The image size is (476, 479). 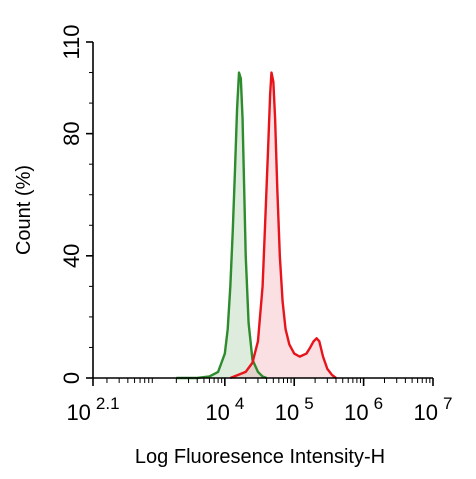 What do you see at coordinates (71, 256) in the screenshot?
I see `y-tick-label-40: 40` at bounding box center [71, 256].